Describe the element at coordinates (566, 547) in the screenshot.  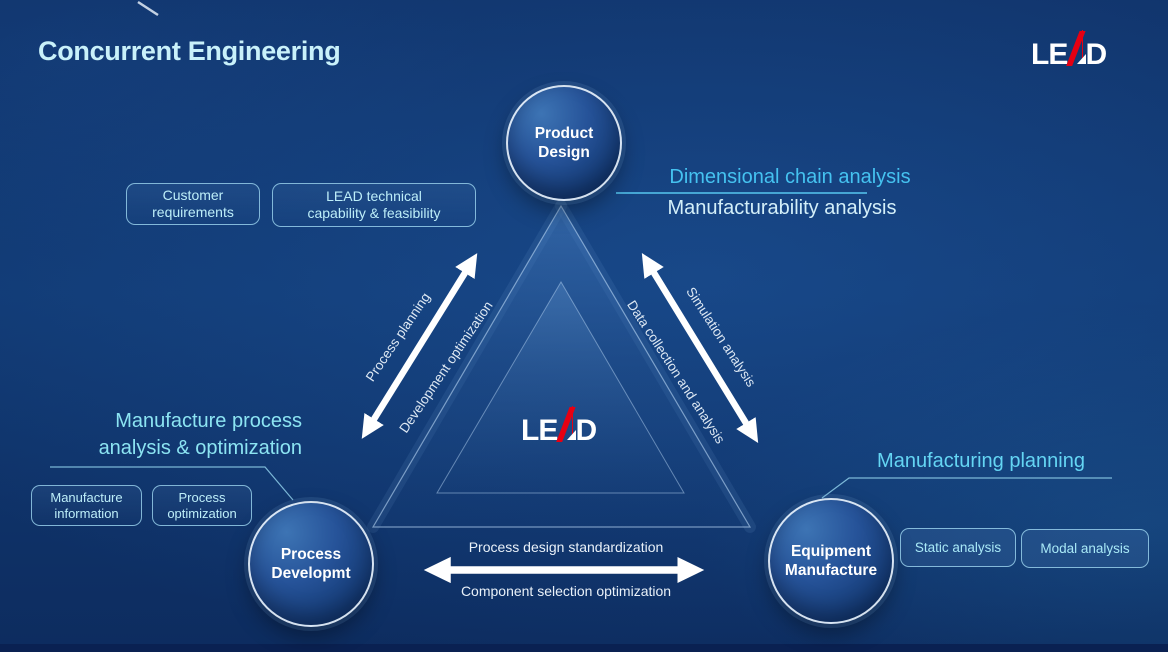
I see `arrow-label-process-design-standardization: Process design standardization` at that location.